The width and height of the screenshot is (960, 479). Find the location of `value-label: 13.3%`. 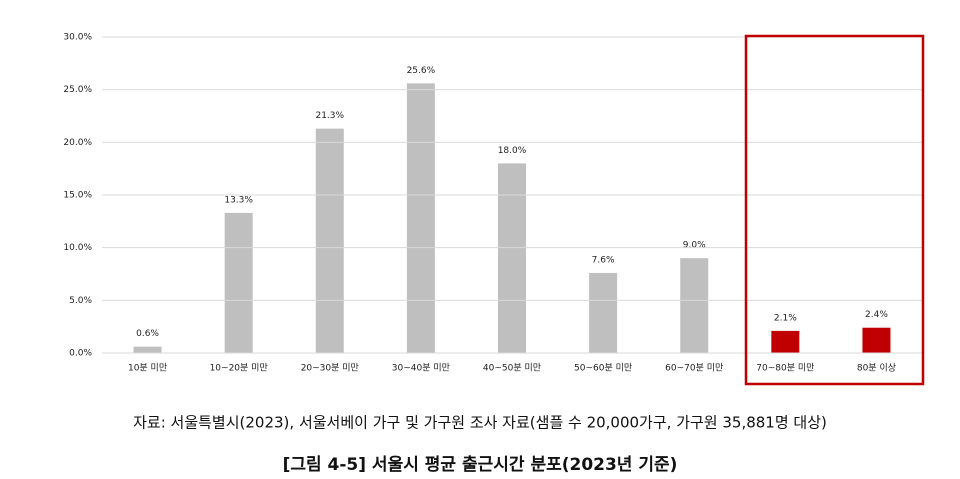

value-label: 13.3% is located at coordinates (238, 200).